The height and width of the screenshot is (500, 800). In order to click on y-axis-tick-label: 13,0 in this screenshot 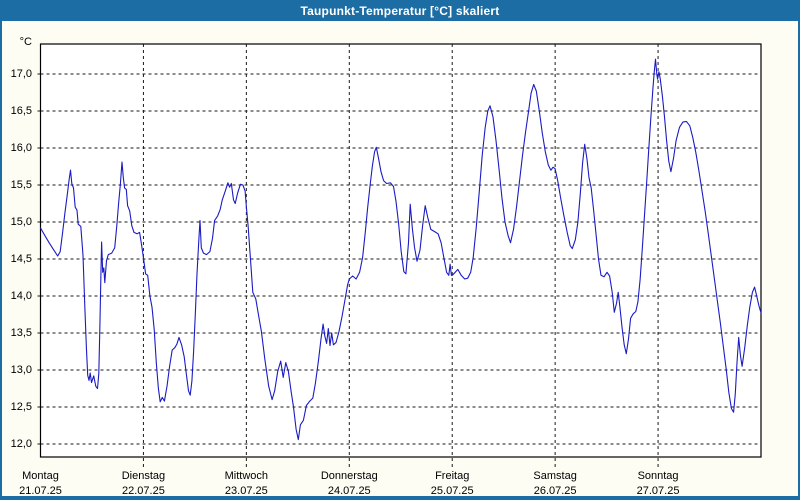, I will do `click(21, 370)`.